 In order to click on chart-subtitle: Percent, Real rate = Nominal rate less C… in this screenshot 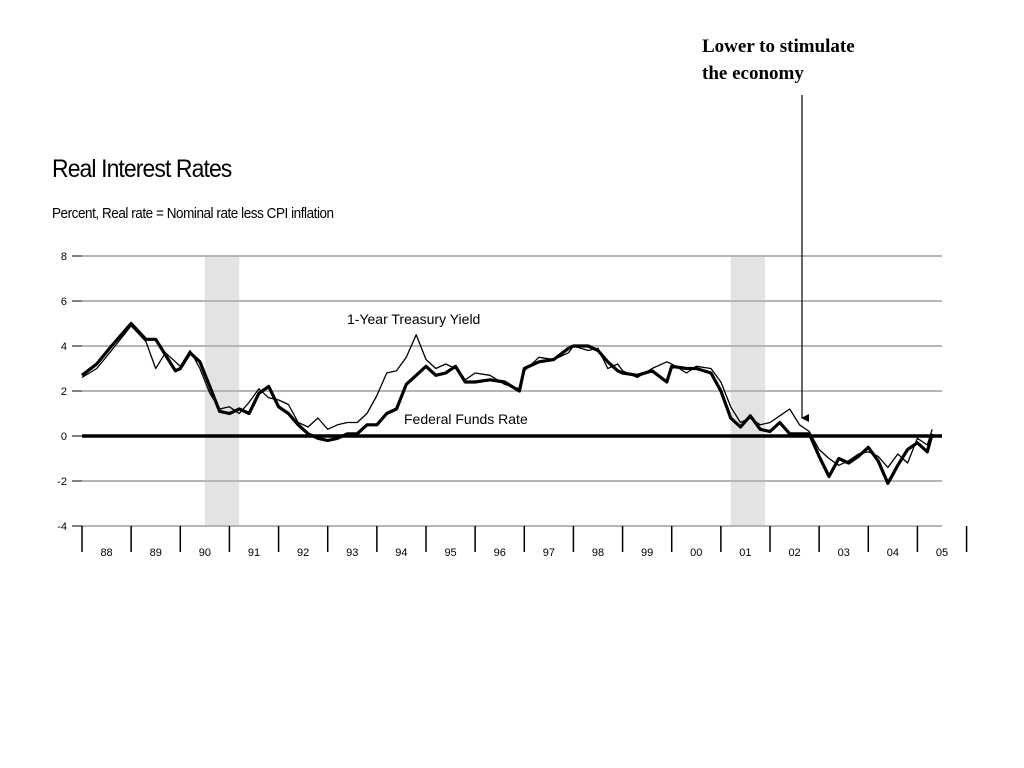, I will do `click(193, 213)`.